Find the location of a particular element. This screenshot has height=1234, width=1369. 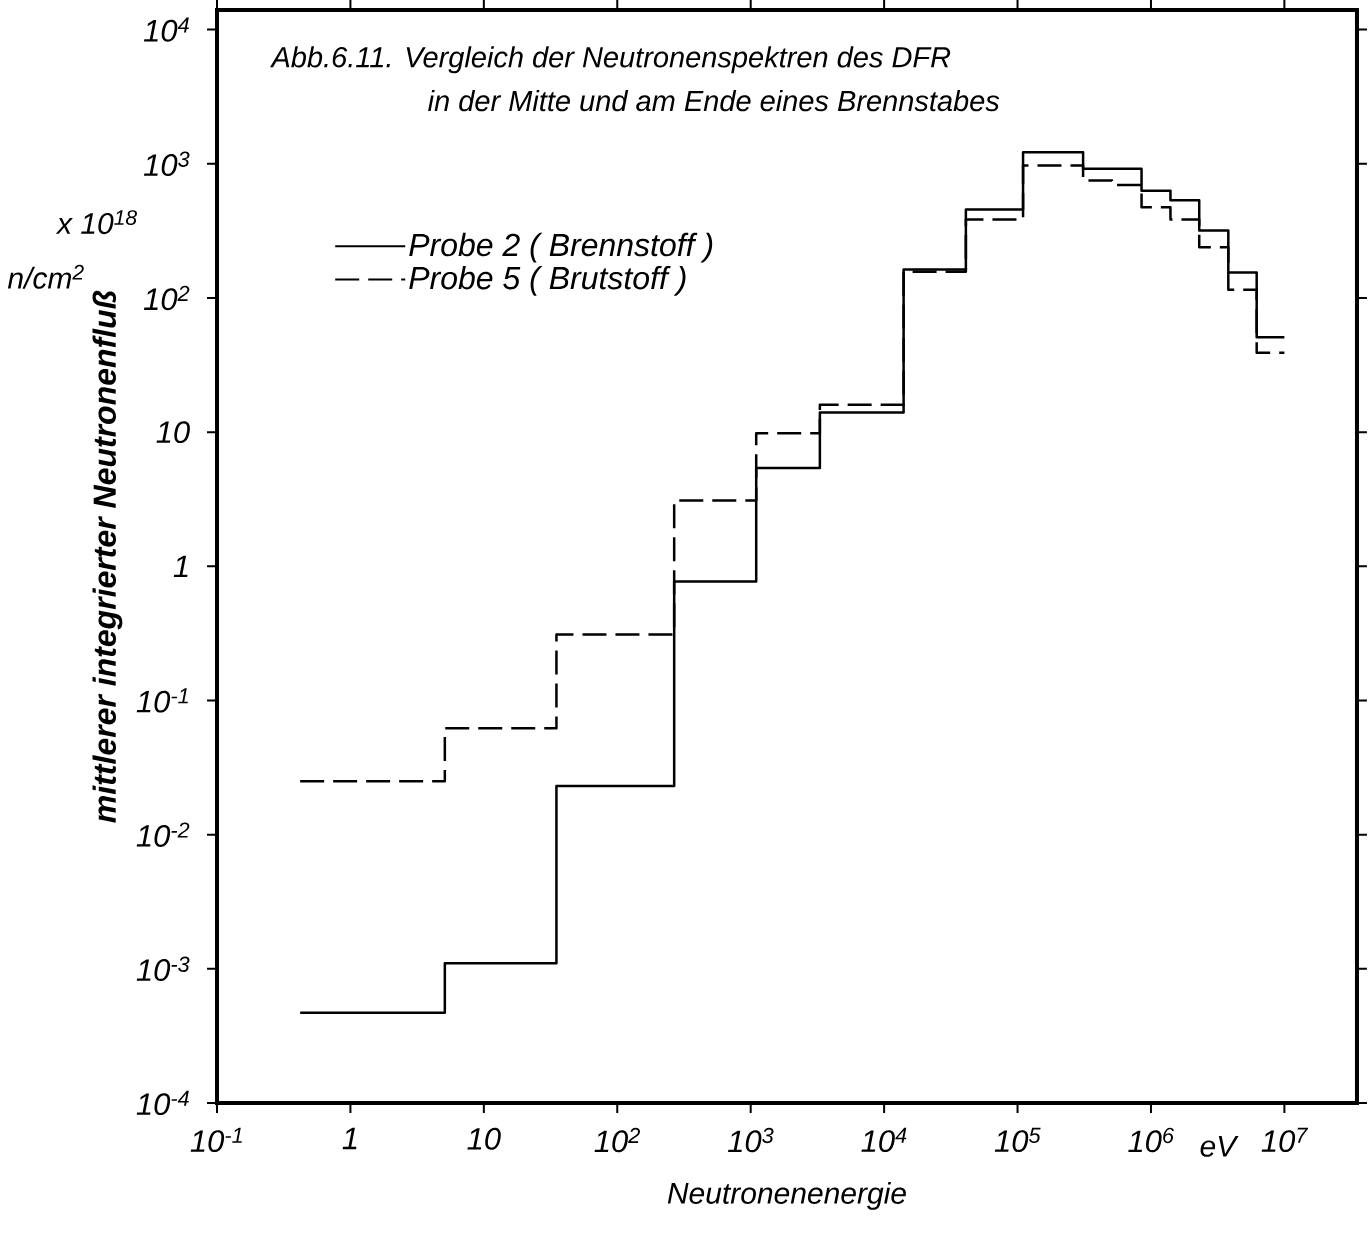

x-tick-label: 10$^{5}$ is located at coordinates (1017, 1140).